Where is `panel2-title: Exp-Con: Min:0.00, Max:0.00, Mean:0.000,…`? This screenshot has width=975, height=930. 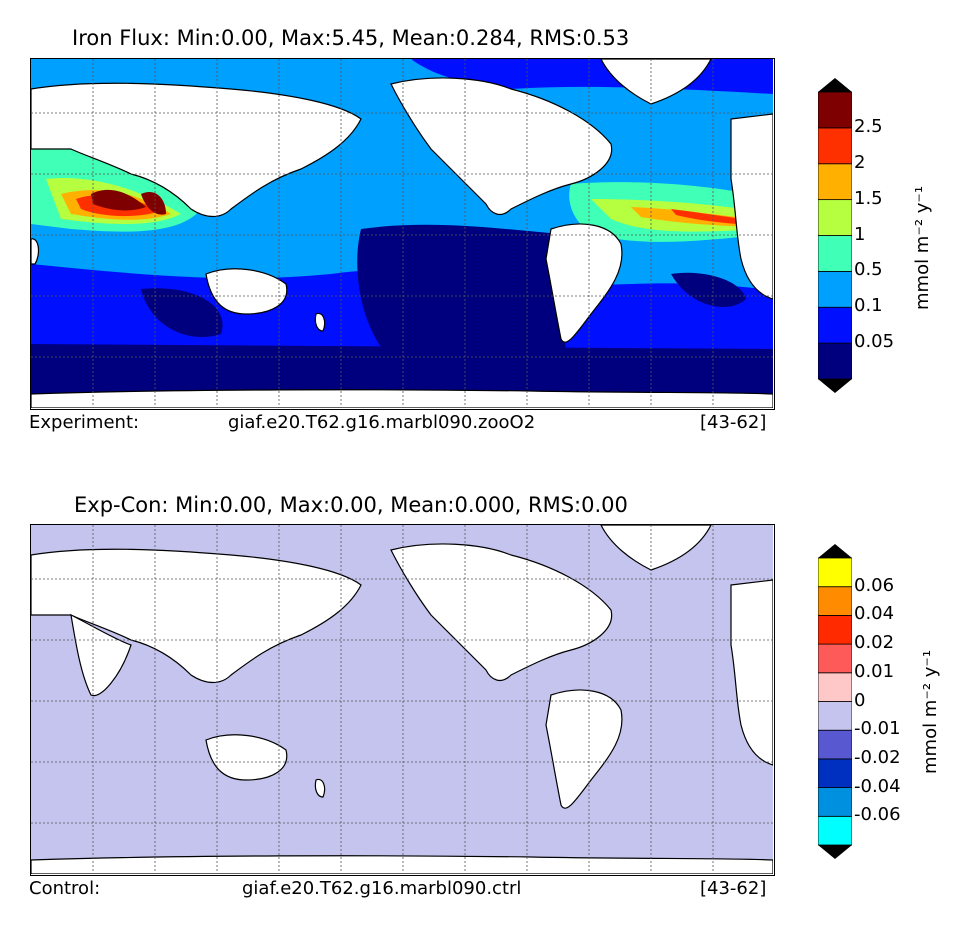
panel2-title: Exp-Con: Min:0.00, Max:0.00, Mean:0.000,… is located at coordinates (351, 505).